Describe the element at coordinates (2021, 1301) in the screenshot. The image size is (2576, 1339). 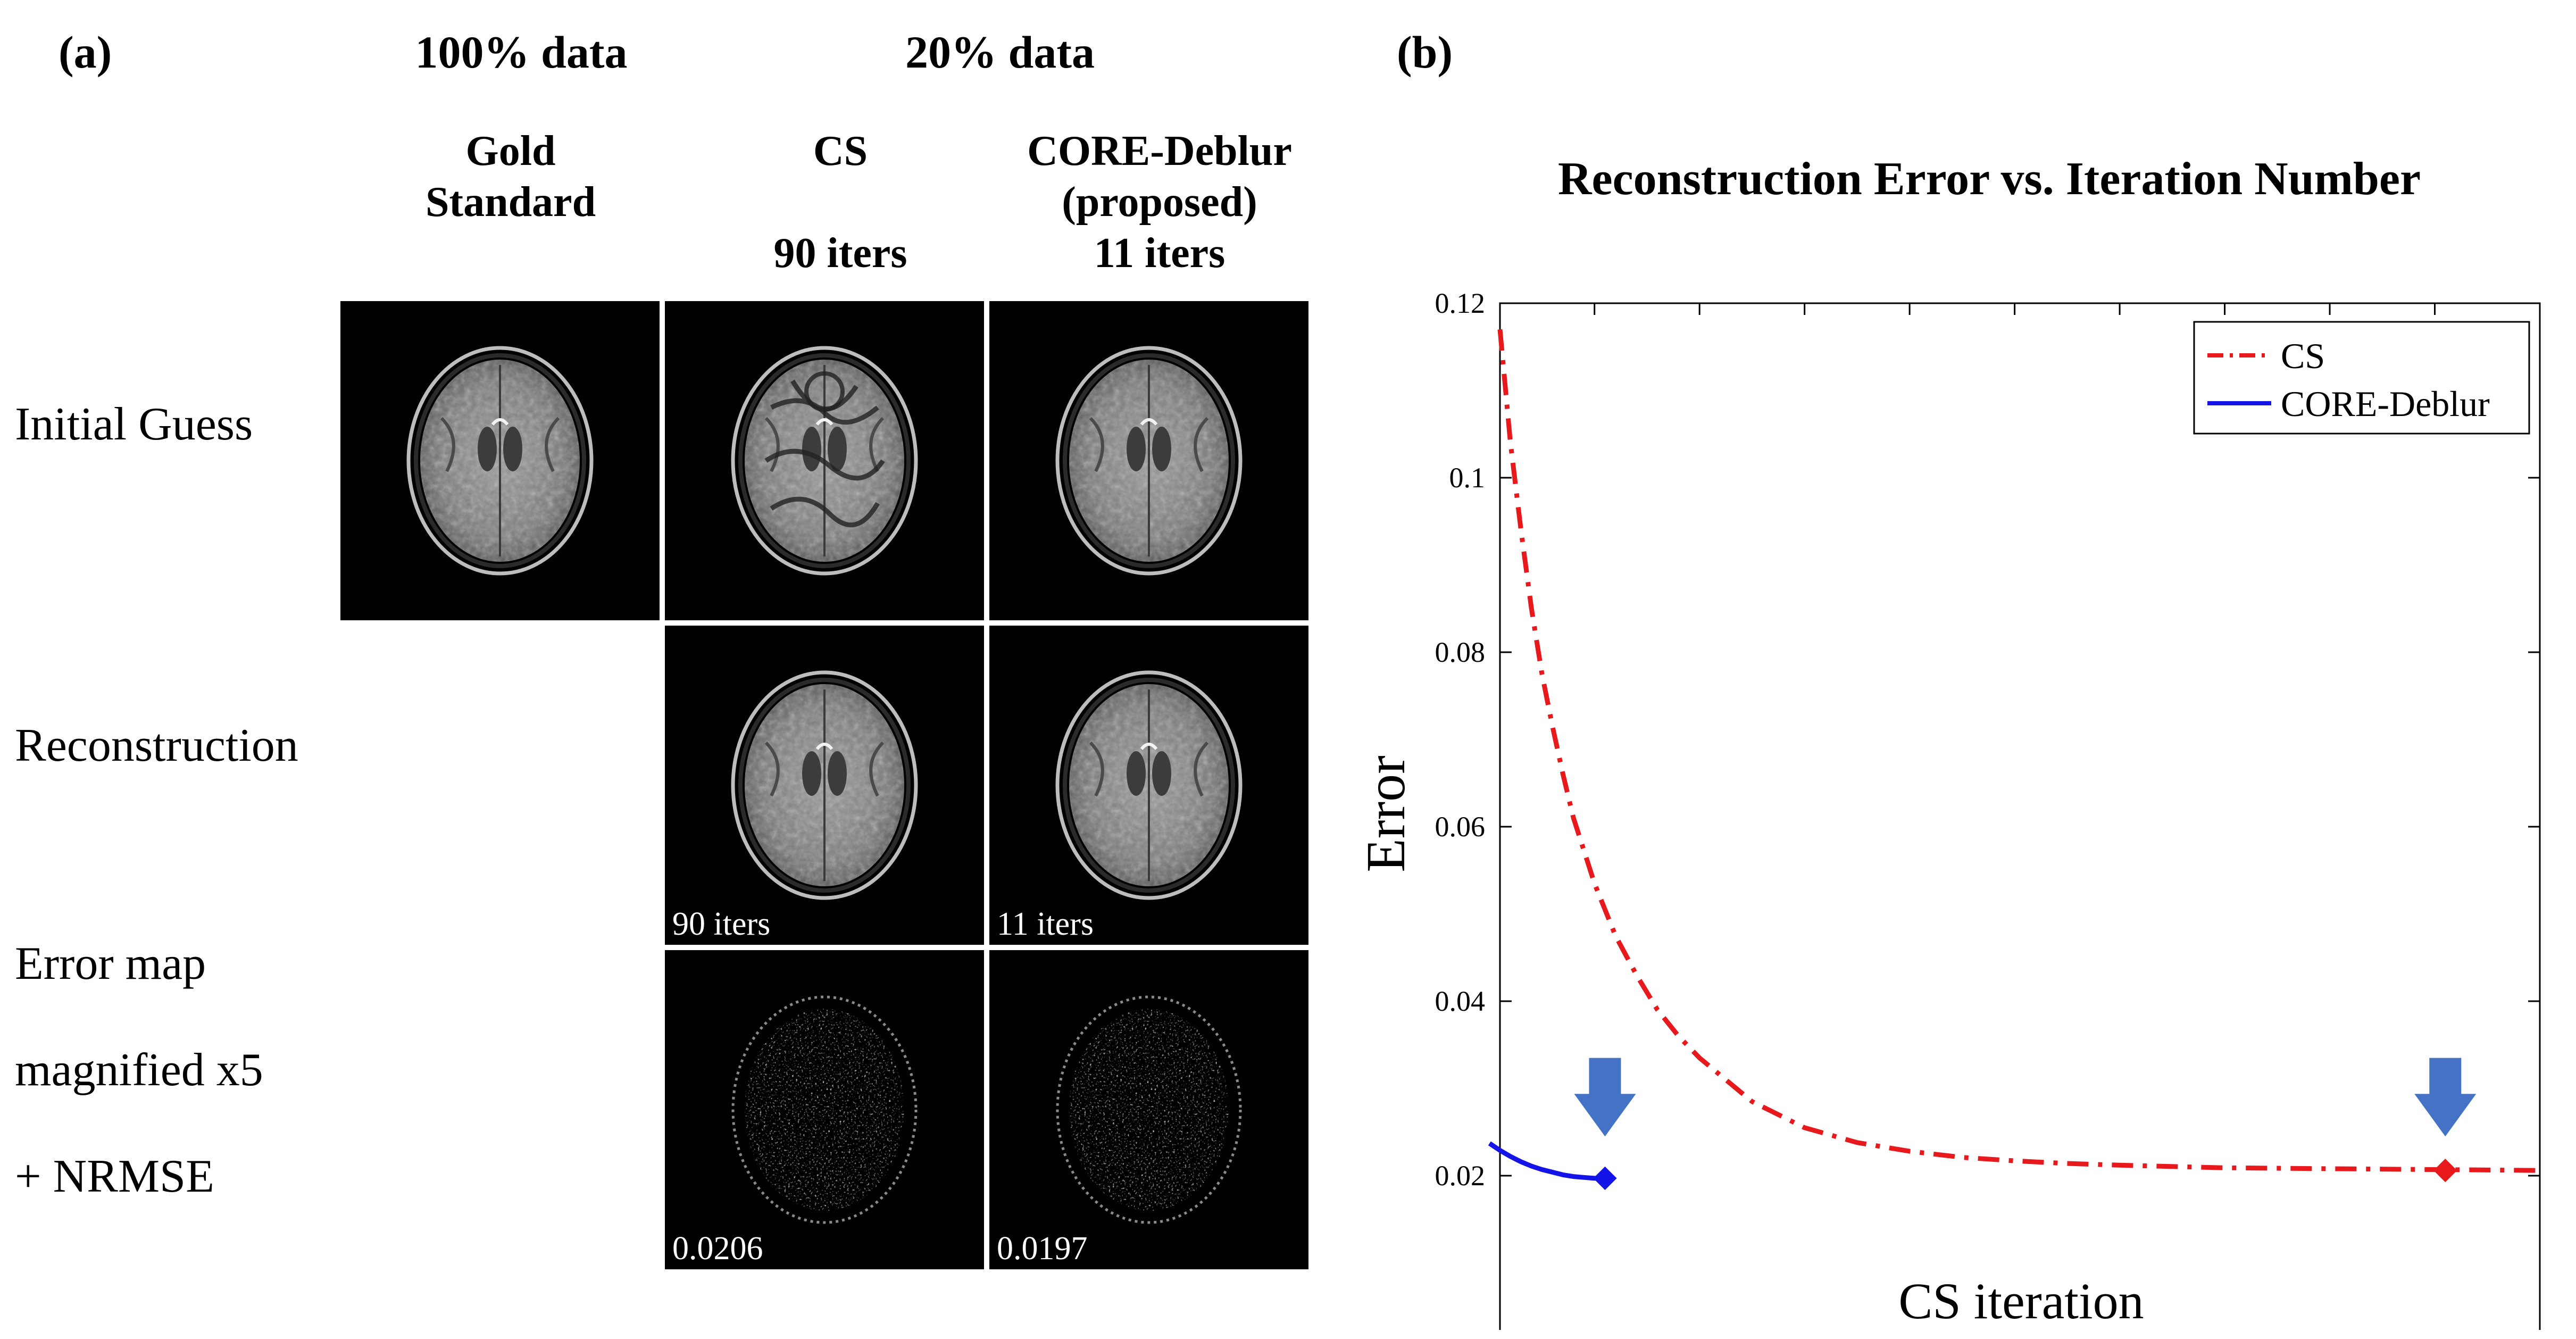
I see `x-axis-label: CS iteration` at that location.